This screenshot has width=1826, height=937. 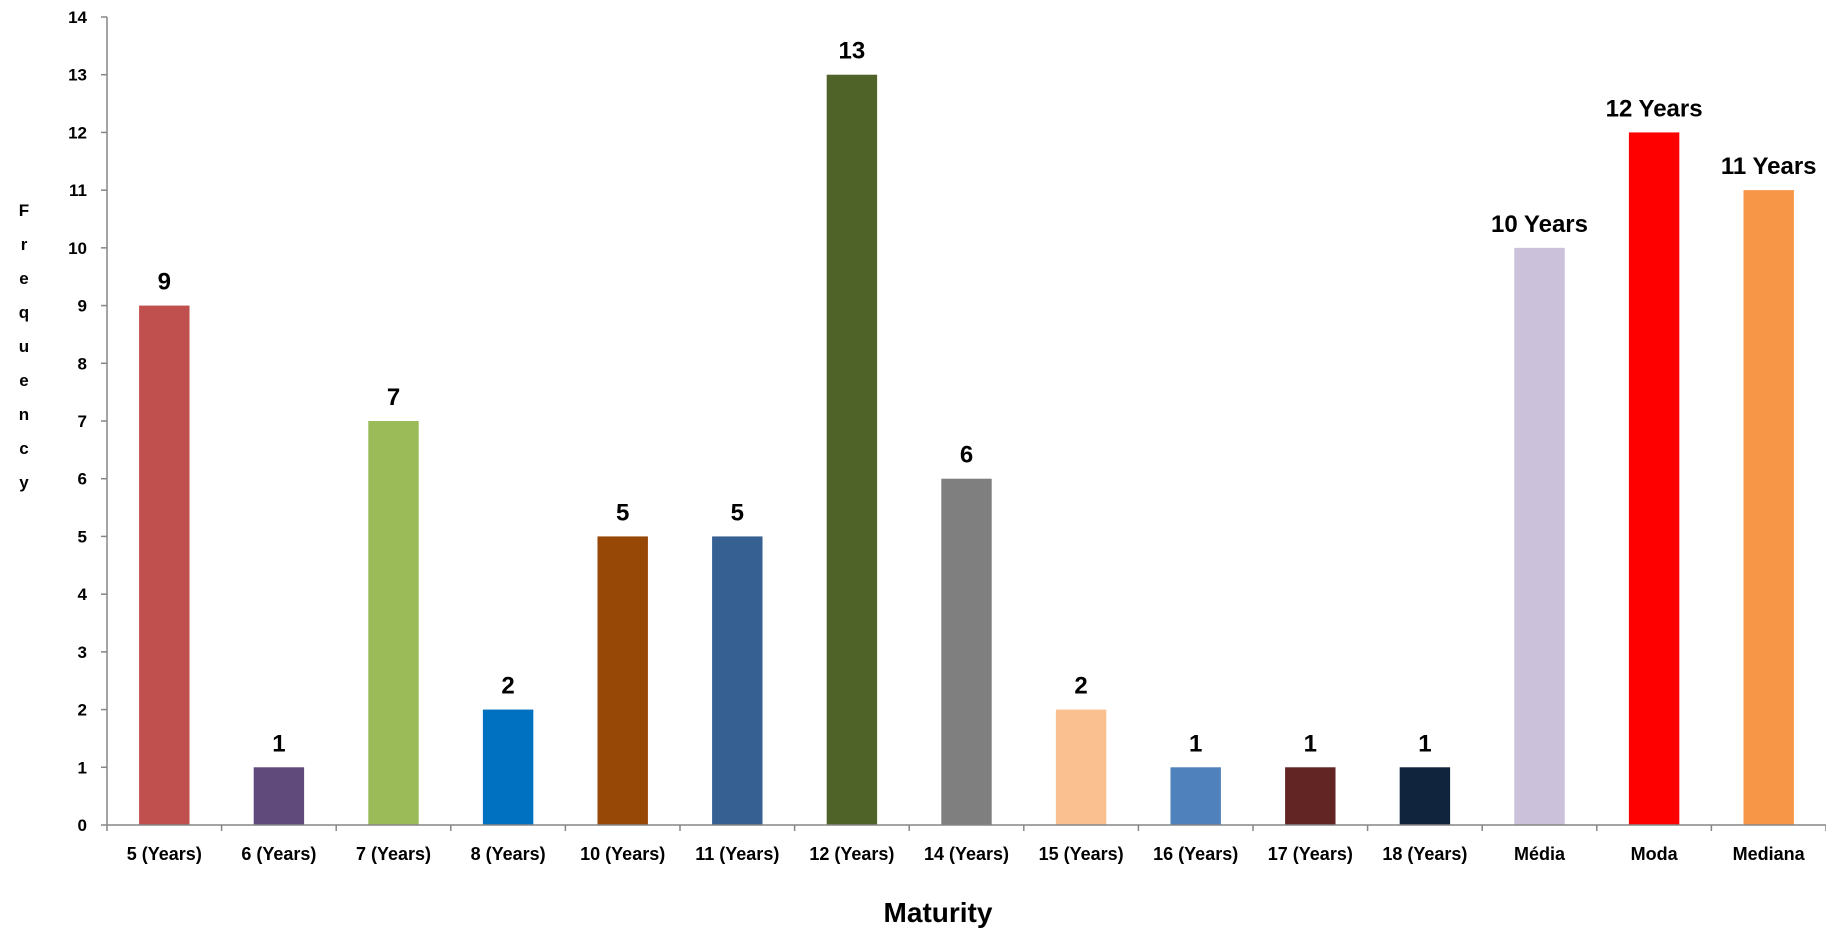 I want to click on x-tick-label: 8 (Years), so click(x=508, y=854).